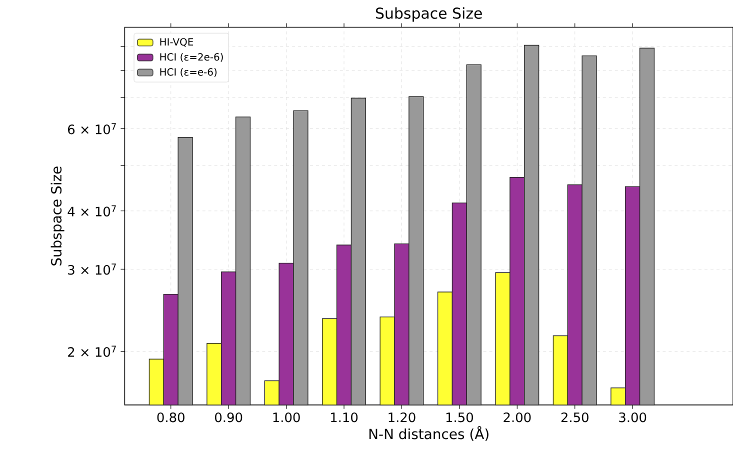  What do you see at coordinates (574, 417) in the screenshot?
I see `x-tick-label: 2.50` at bounding box center [574, 417].